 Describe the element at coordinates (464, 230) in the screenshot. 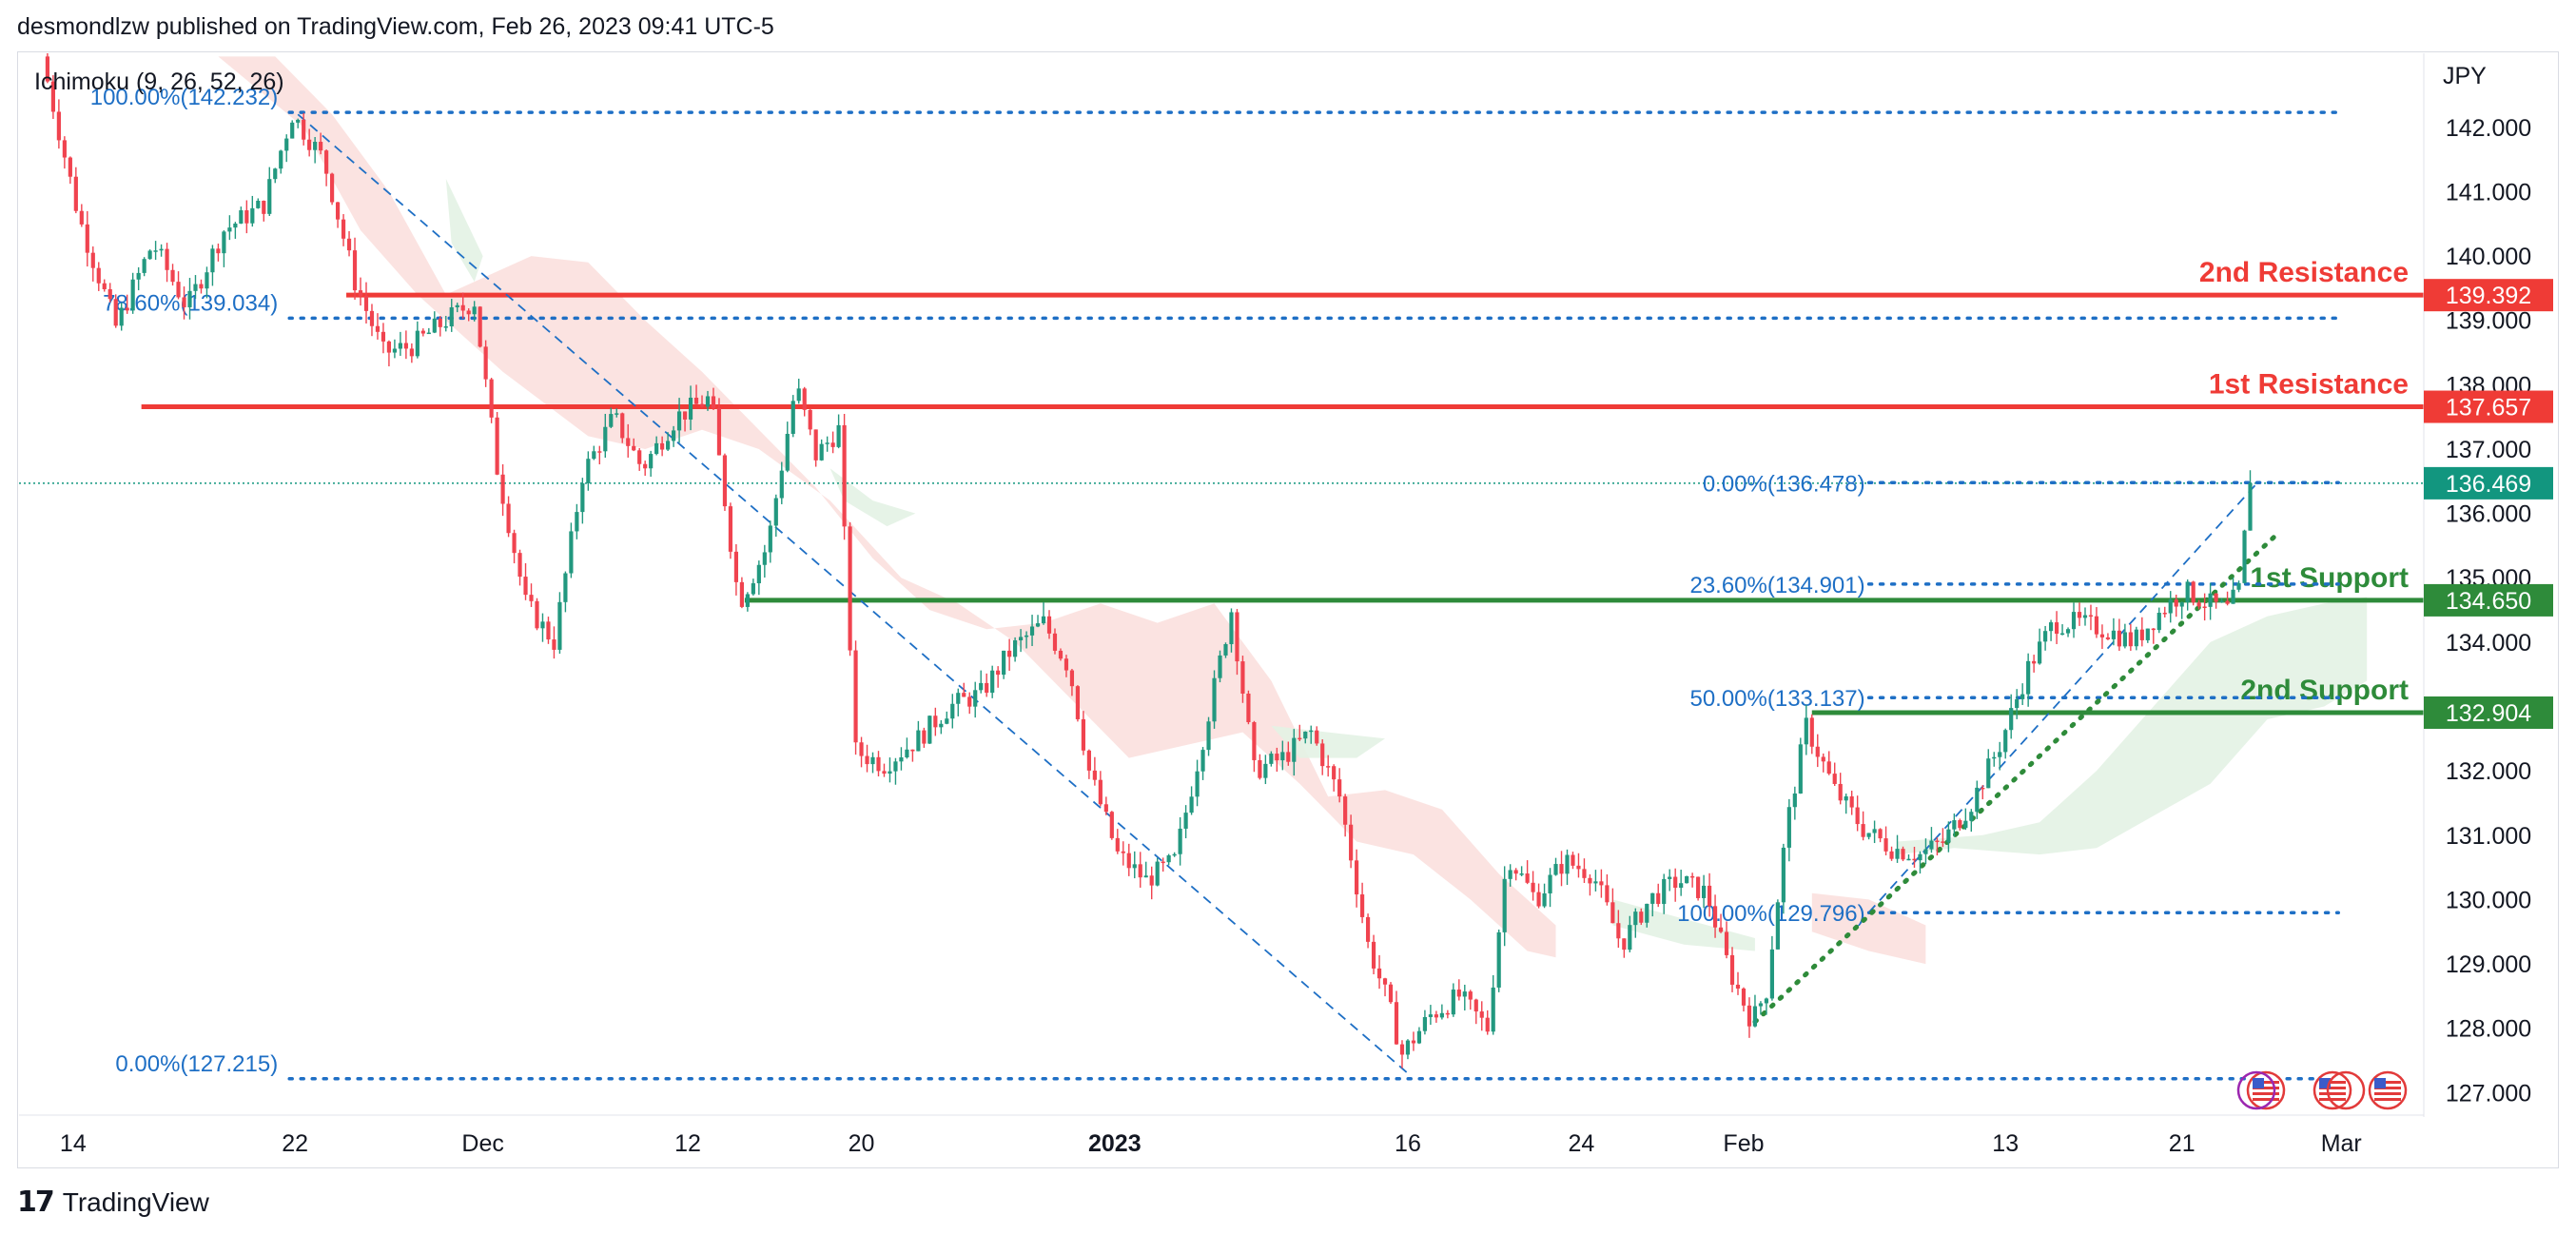

I see `cloud-green-region` at that location.